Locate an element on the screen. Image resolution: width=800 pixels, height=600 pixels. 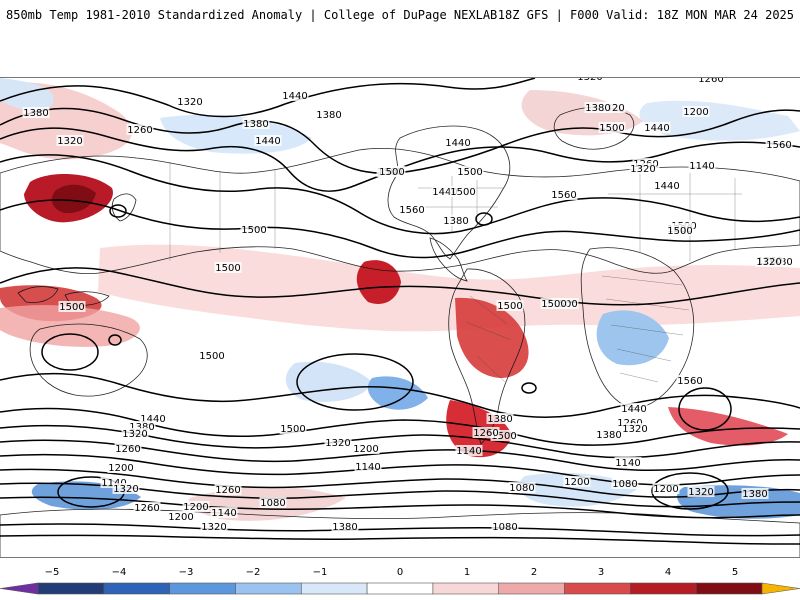
anomaly-blob-africa-blue is located at coordinates (632, 338).